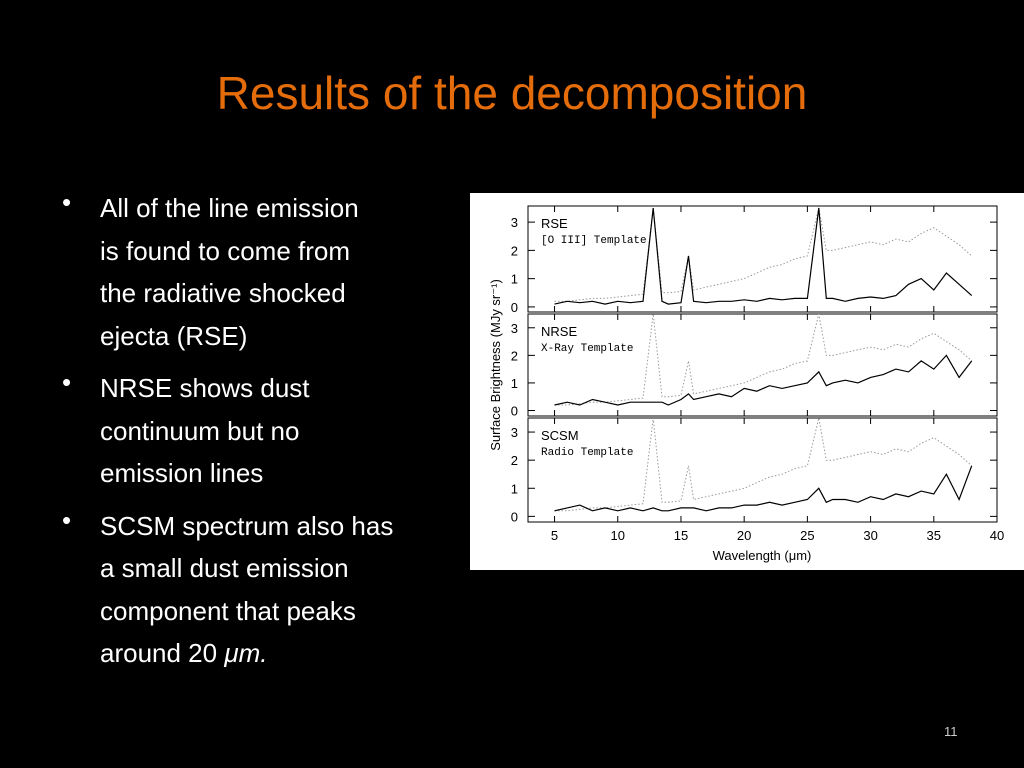 This screenshot has height=768, width=1024. I want to click on emphasis: μm., so click(246, 653).